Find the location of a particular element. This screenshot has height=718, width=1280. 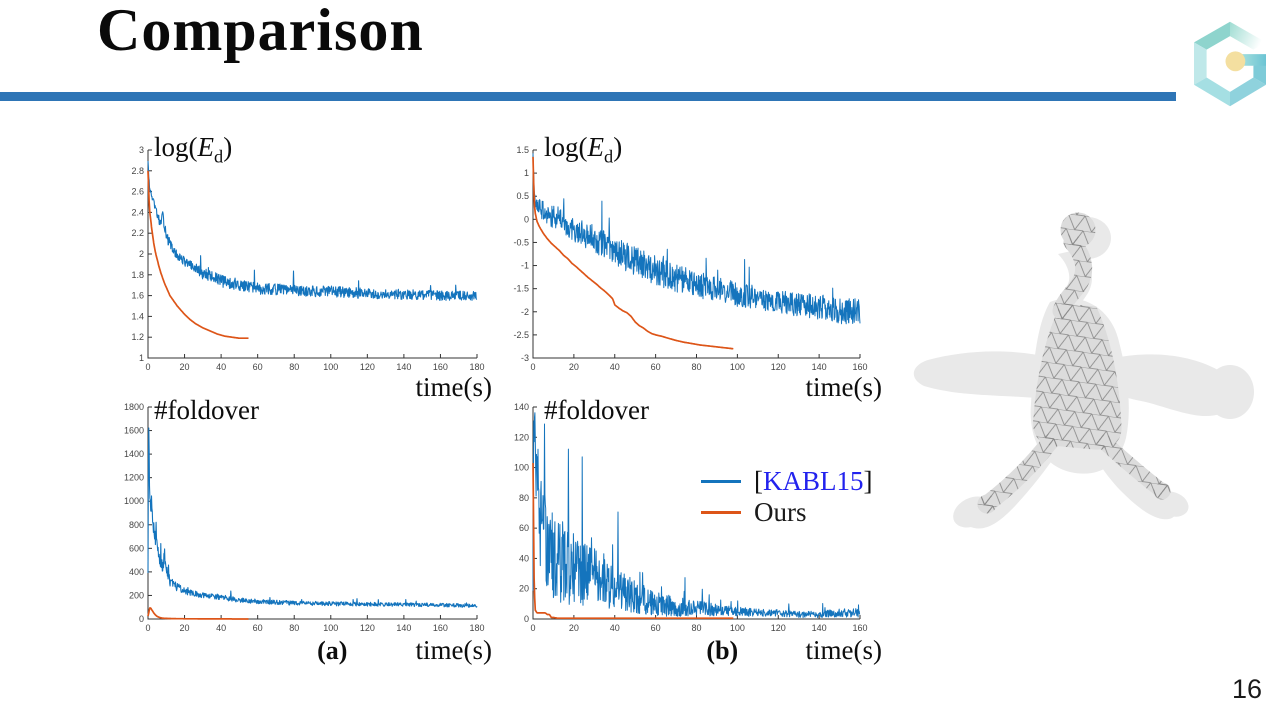

legend-bracket-close: ] is located at coordinates (868, 481).